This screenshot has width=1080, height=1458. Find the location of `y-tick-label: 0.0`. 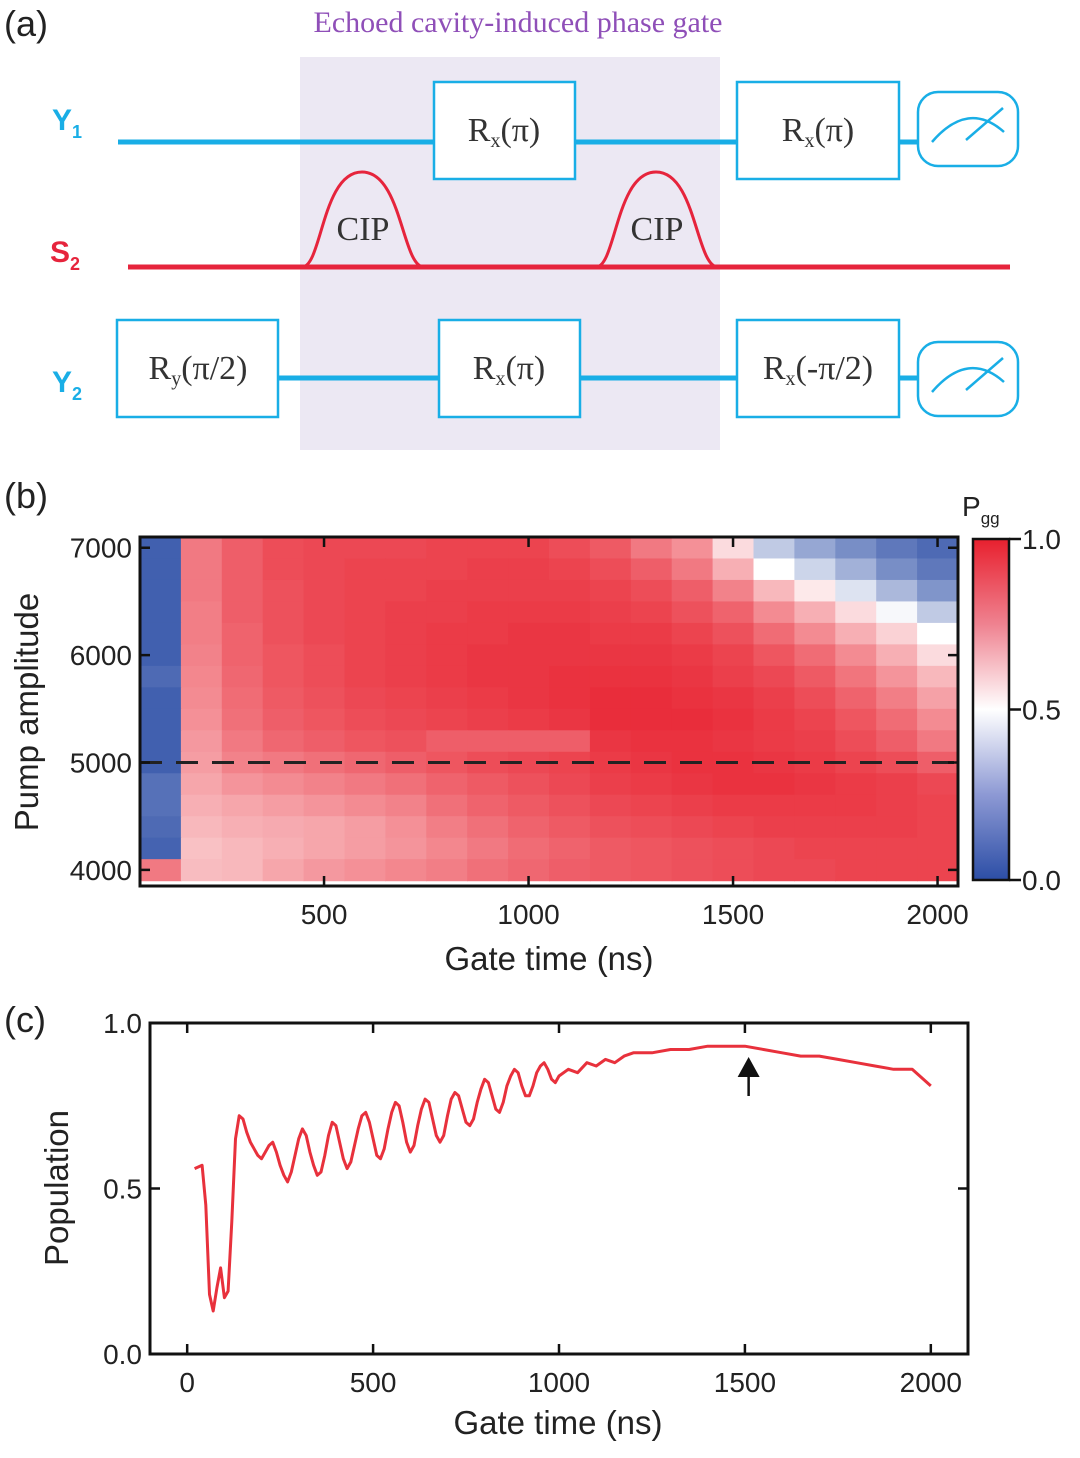

y-tick-label: 0.0 is located at coordinates (122, 1354).